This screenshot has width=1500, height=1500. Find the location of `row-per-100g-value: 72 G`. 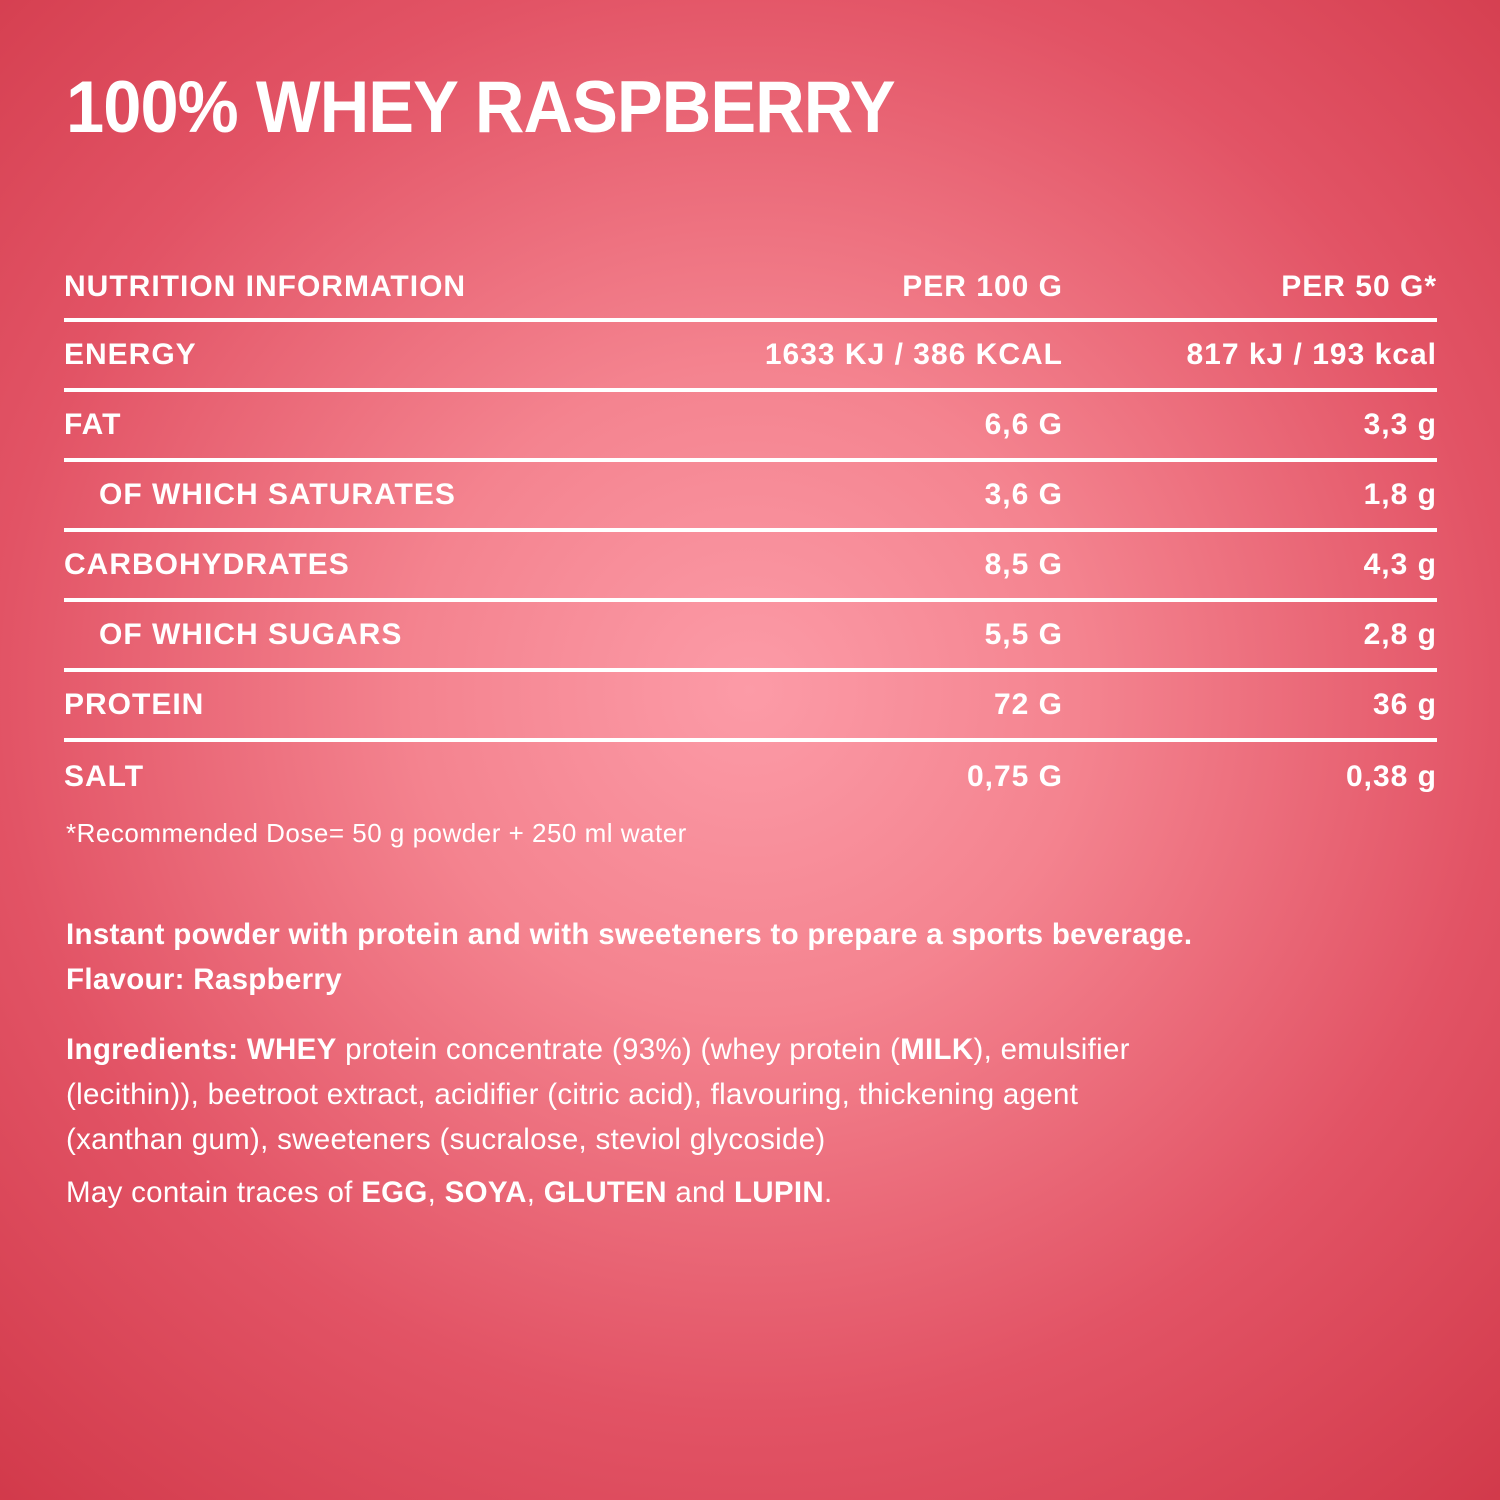

row-per-100g-value: 72 G is located at coordinates (1028, 704).